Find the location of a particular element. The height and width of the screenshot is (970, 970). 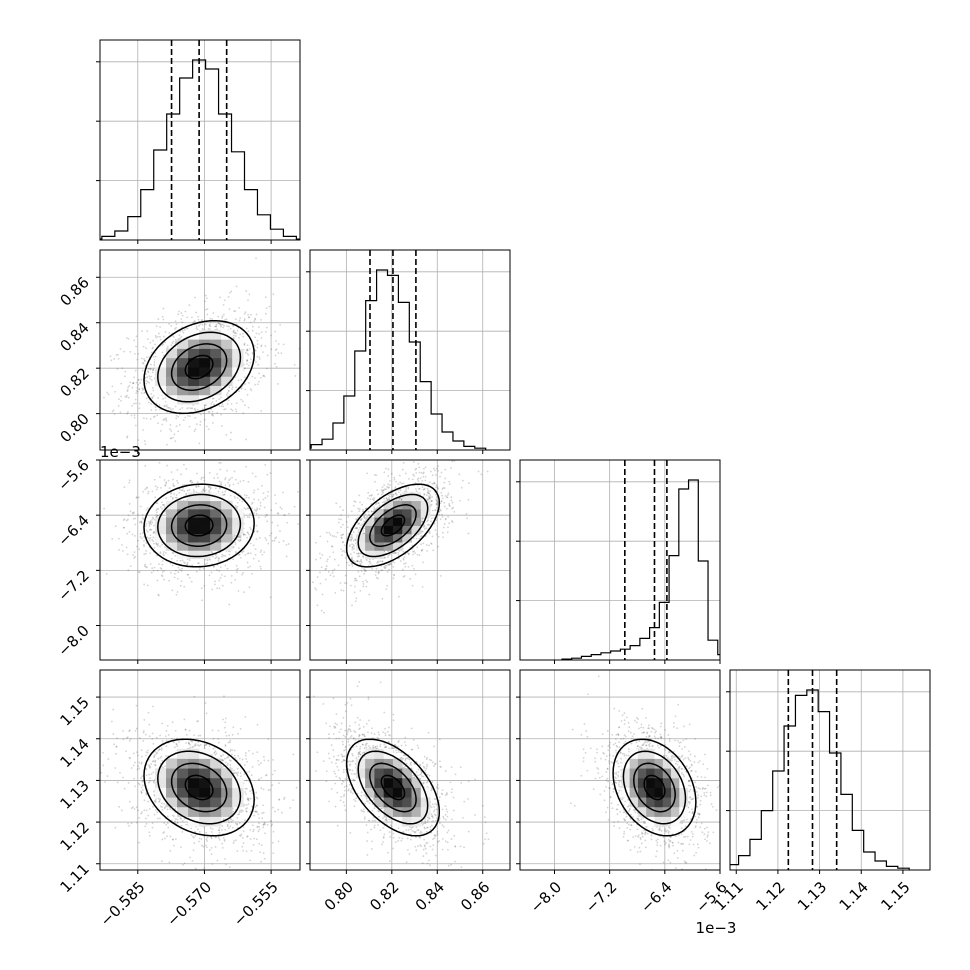

x-tick-label: 1.12 is located at coordinates (770, 896).